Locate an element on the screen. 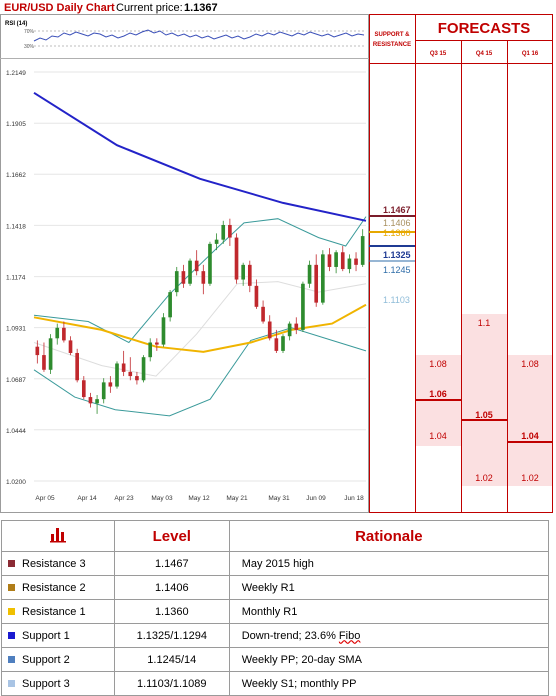 The image size is (556, 696). forecast-q3-mid: 1.06 is located at coordinates (438, 394).